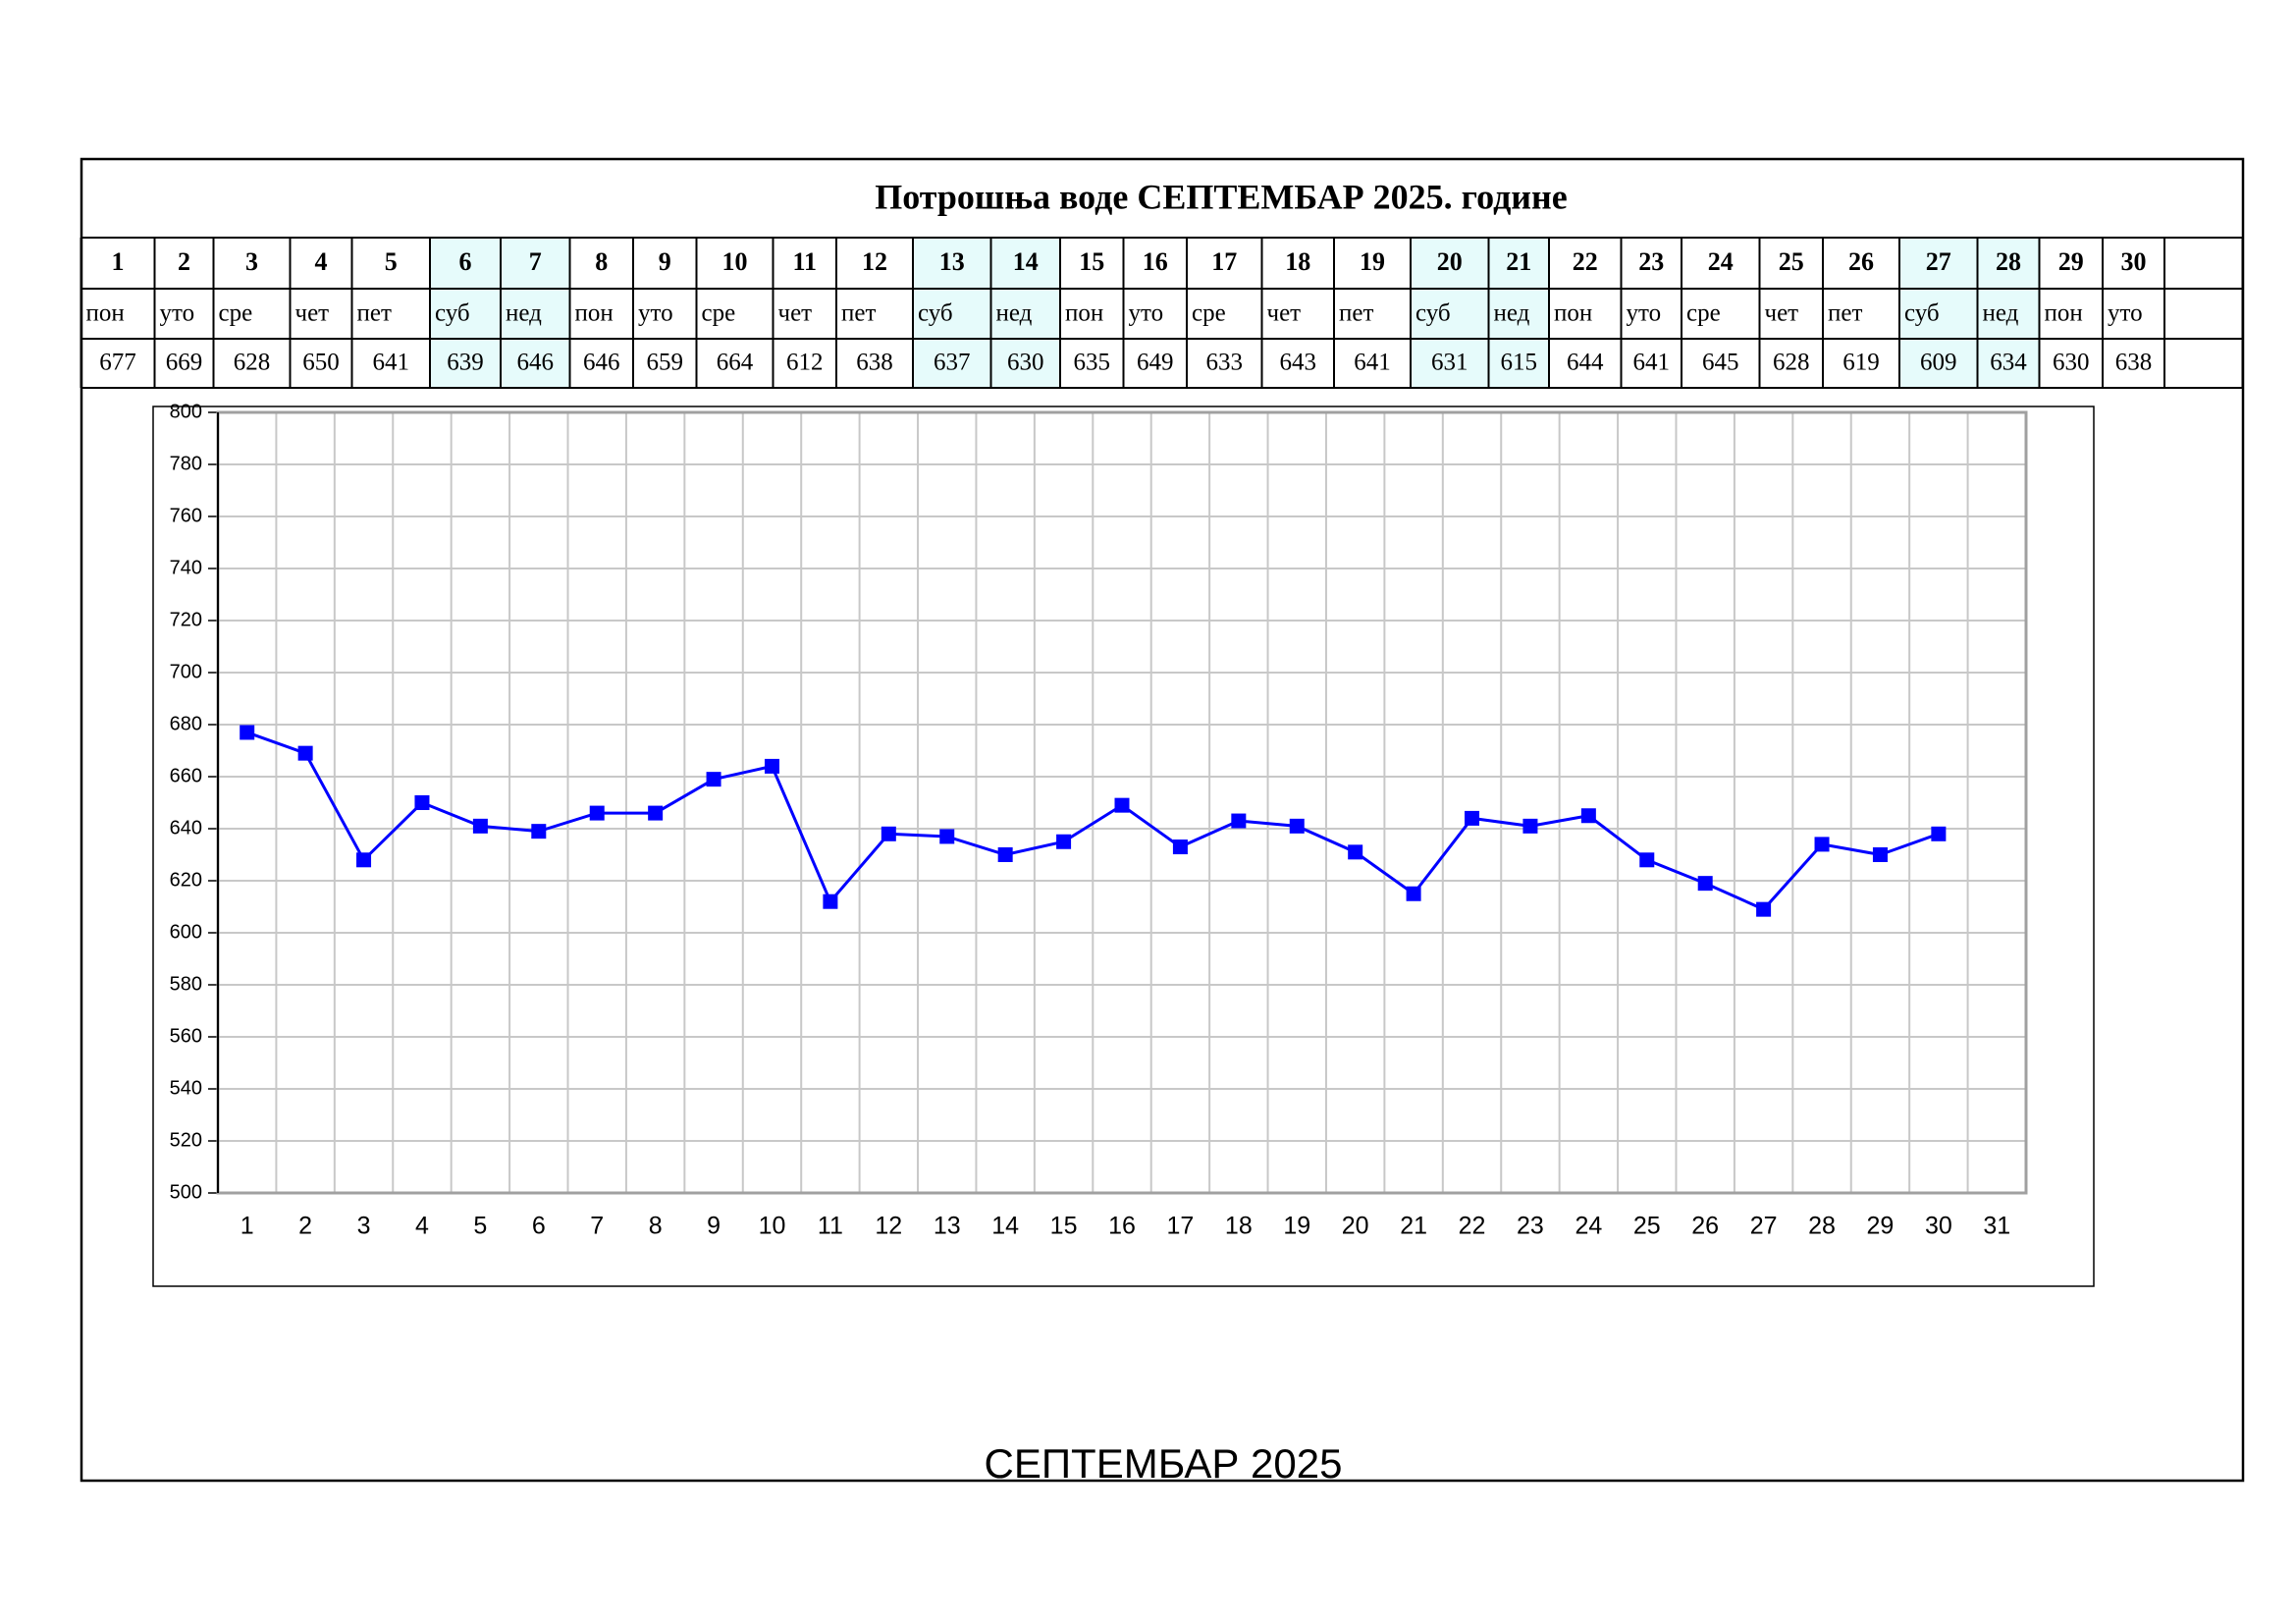 The image size is (2296, 1624). What do you see at coordinates (947, 1226) in the screenshot?
I see `x-tick-label: 13` at bounding box center [947, 1226].